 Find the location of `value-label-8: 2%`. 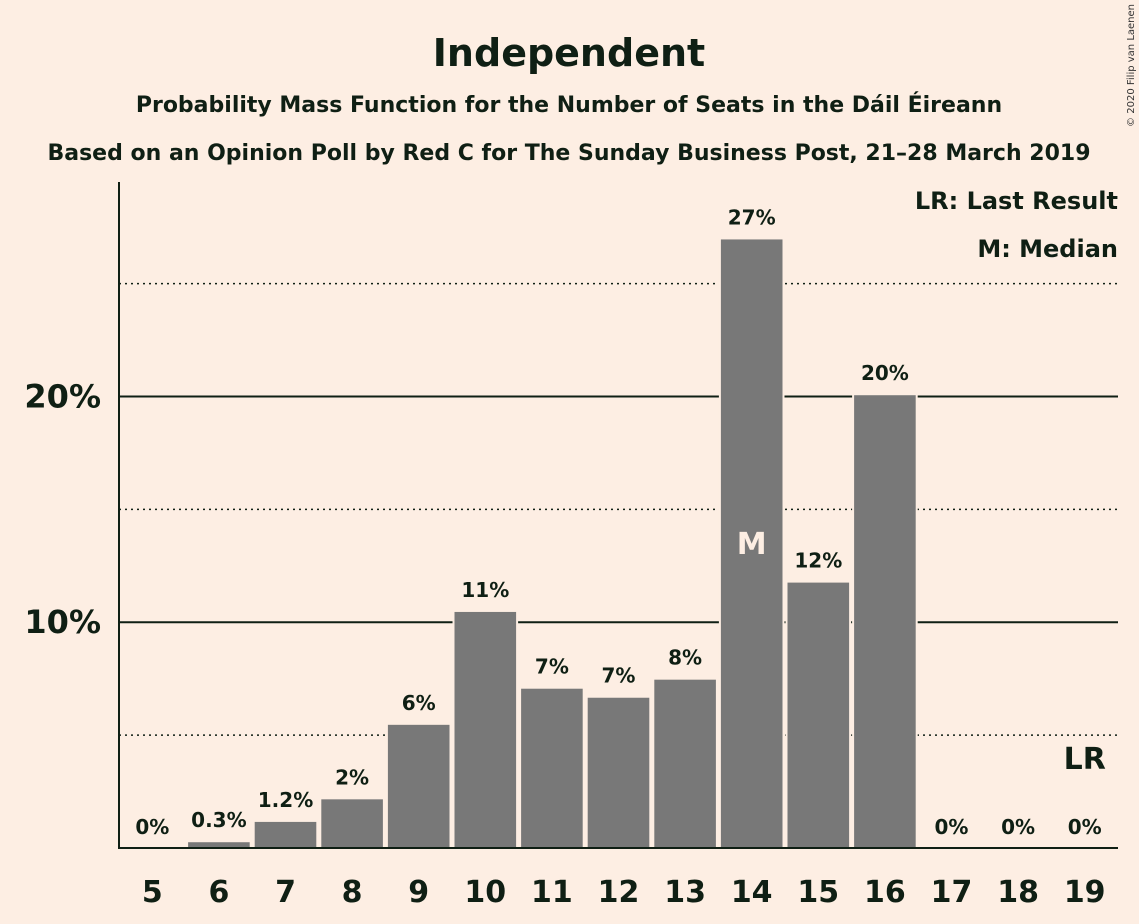

value-label-8: 2% is located at coordinates (352, 777).